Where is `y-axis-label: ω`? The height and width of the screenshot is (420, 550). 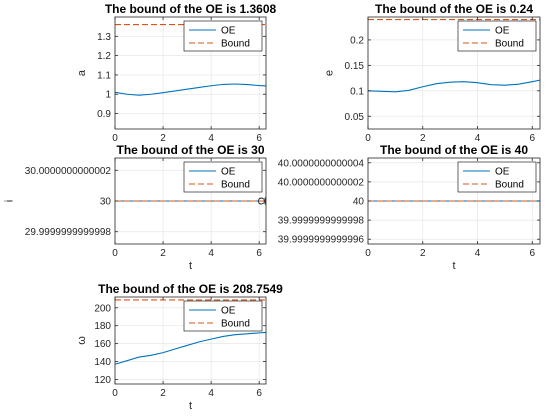 y-axis-label: ω is located at coordinates (82, 340).